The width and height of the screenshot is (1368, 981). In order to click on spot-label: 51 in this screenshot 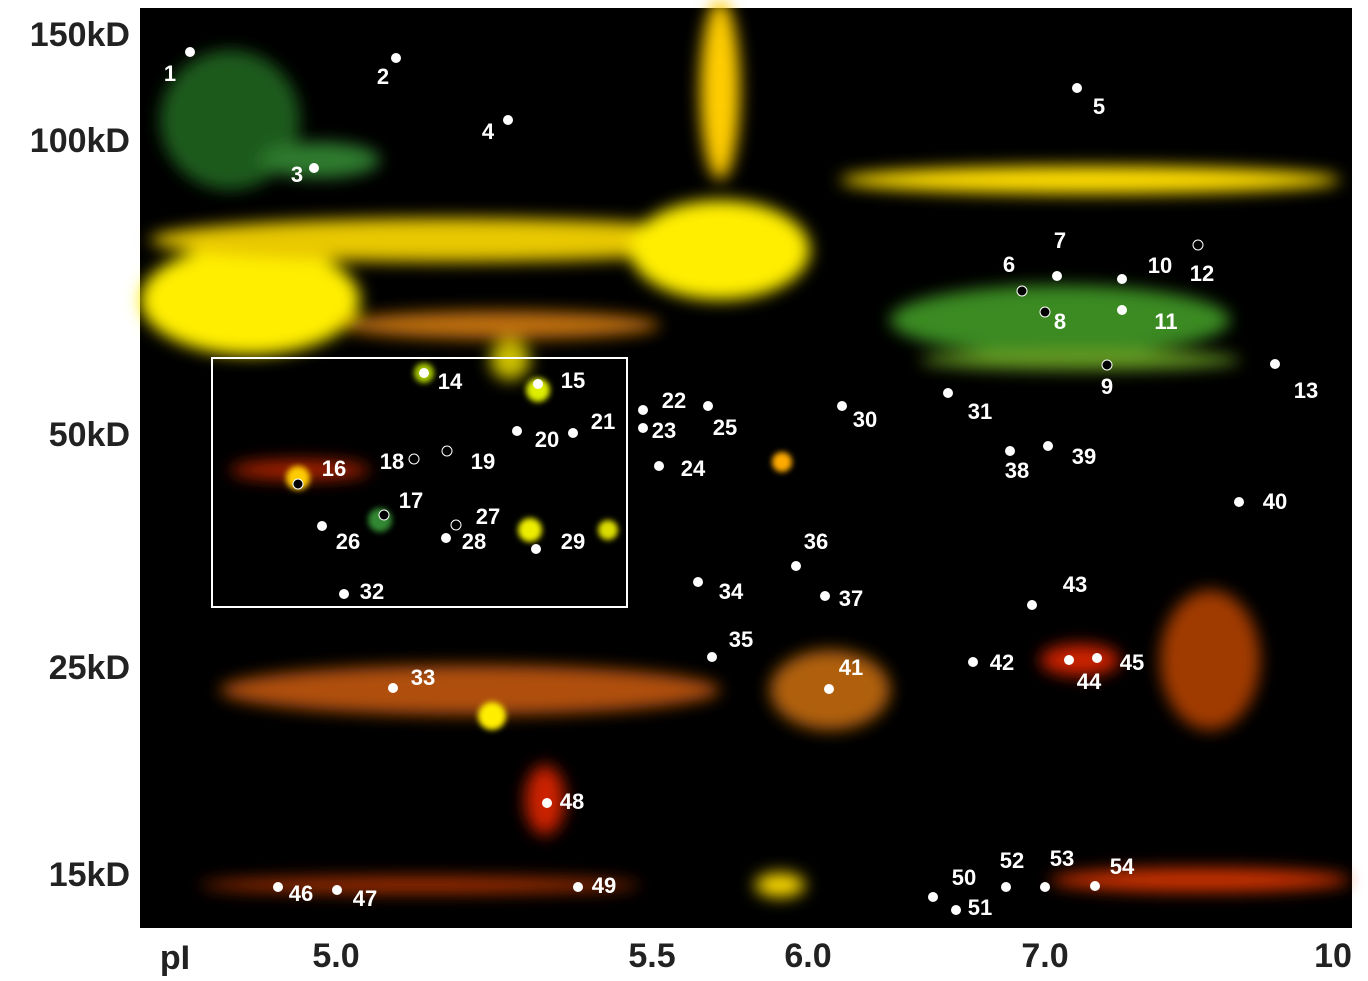, I will do `click(980, 907)`.